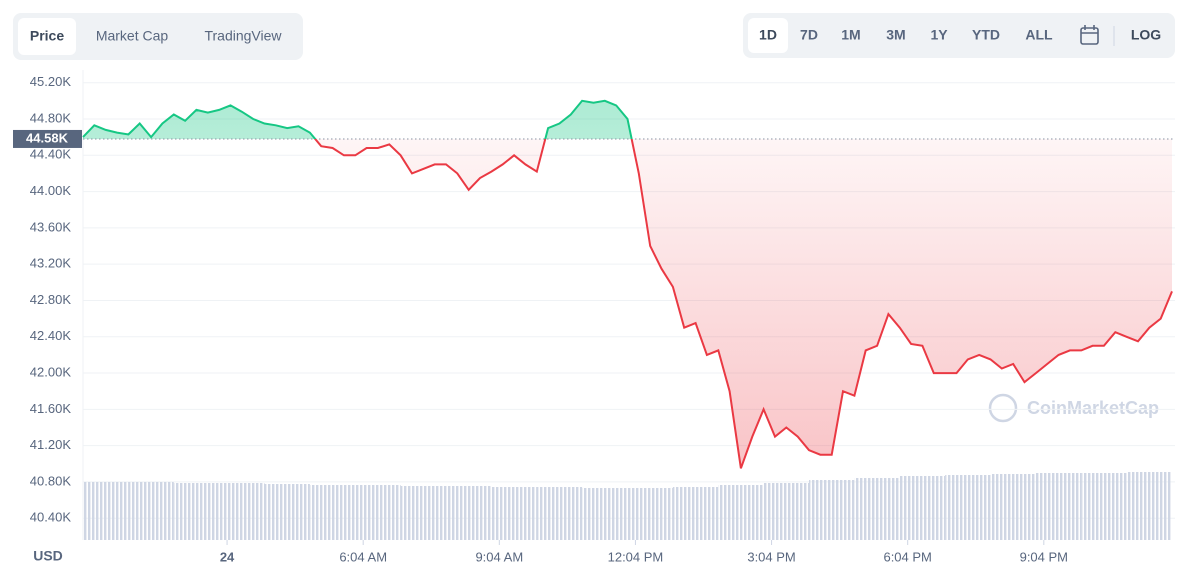 Image resolution: width=1191 pixels, height=576 pixels. Describe the element at coordinates (51, 81) in the screenshot. I see `y-tick-label: 45.20K` at that location.